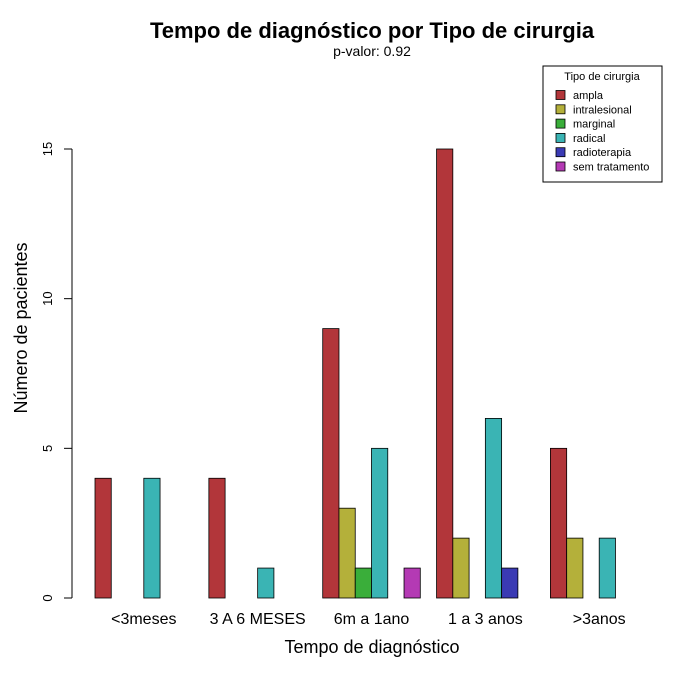 This screenshot has width=700, height=700. I want to click on x-category-label: >3anos, so click(599, 619).